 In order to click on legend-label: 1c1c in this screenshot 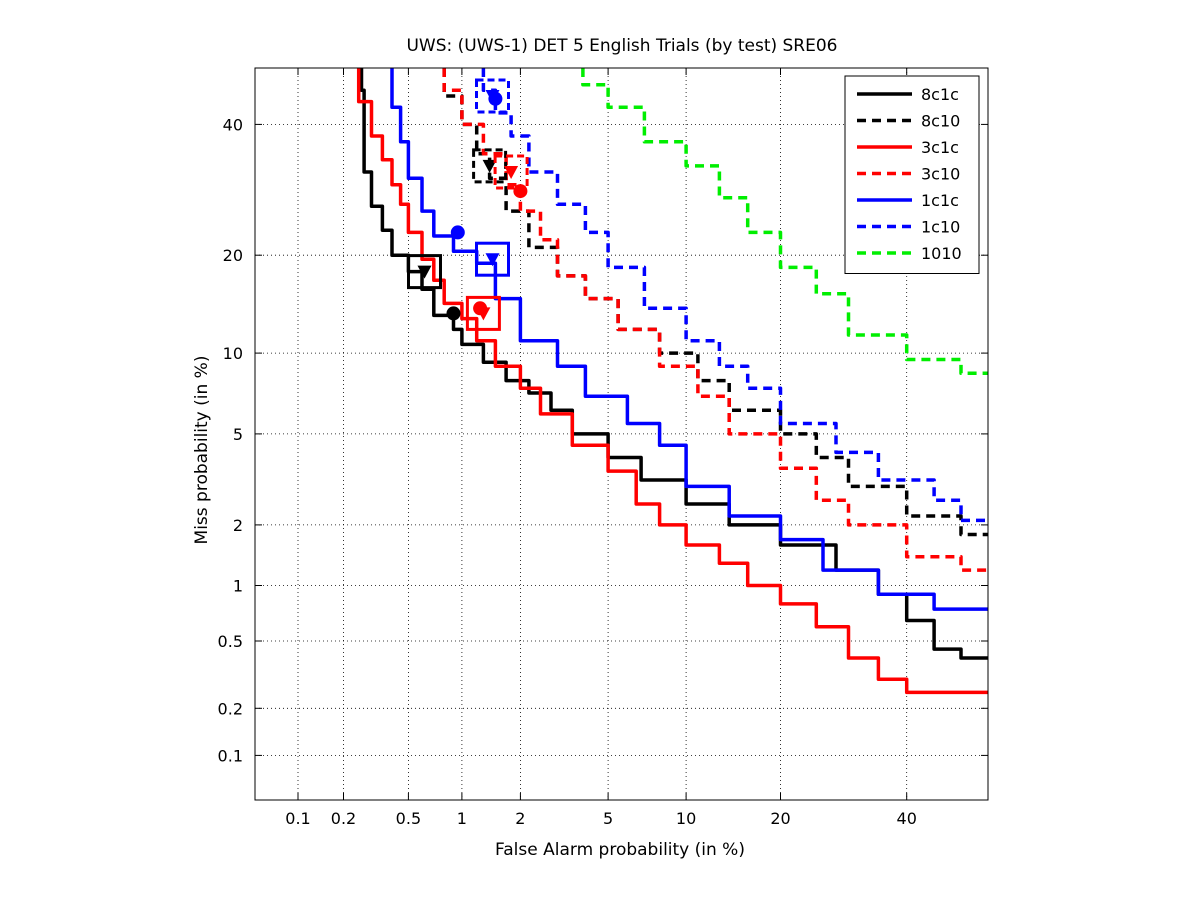, I will do `click(940, 200)`.